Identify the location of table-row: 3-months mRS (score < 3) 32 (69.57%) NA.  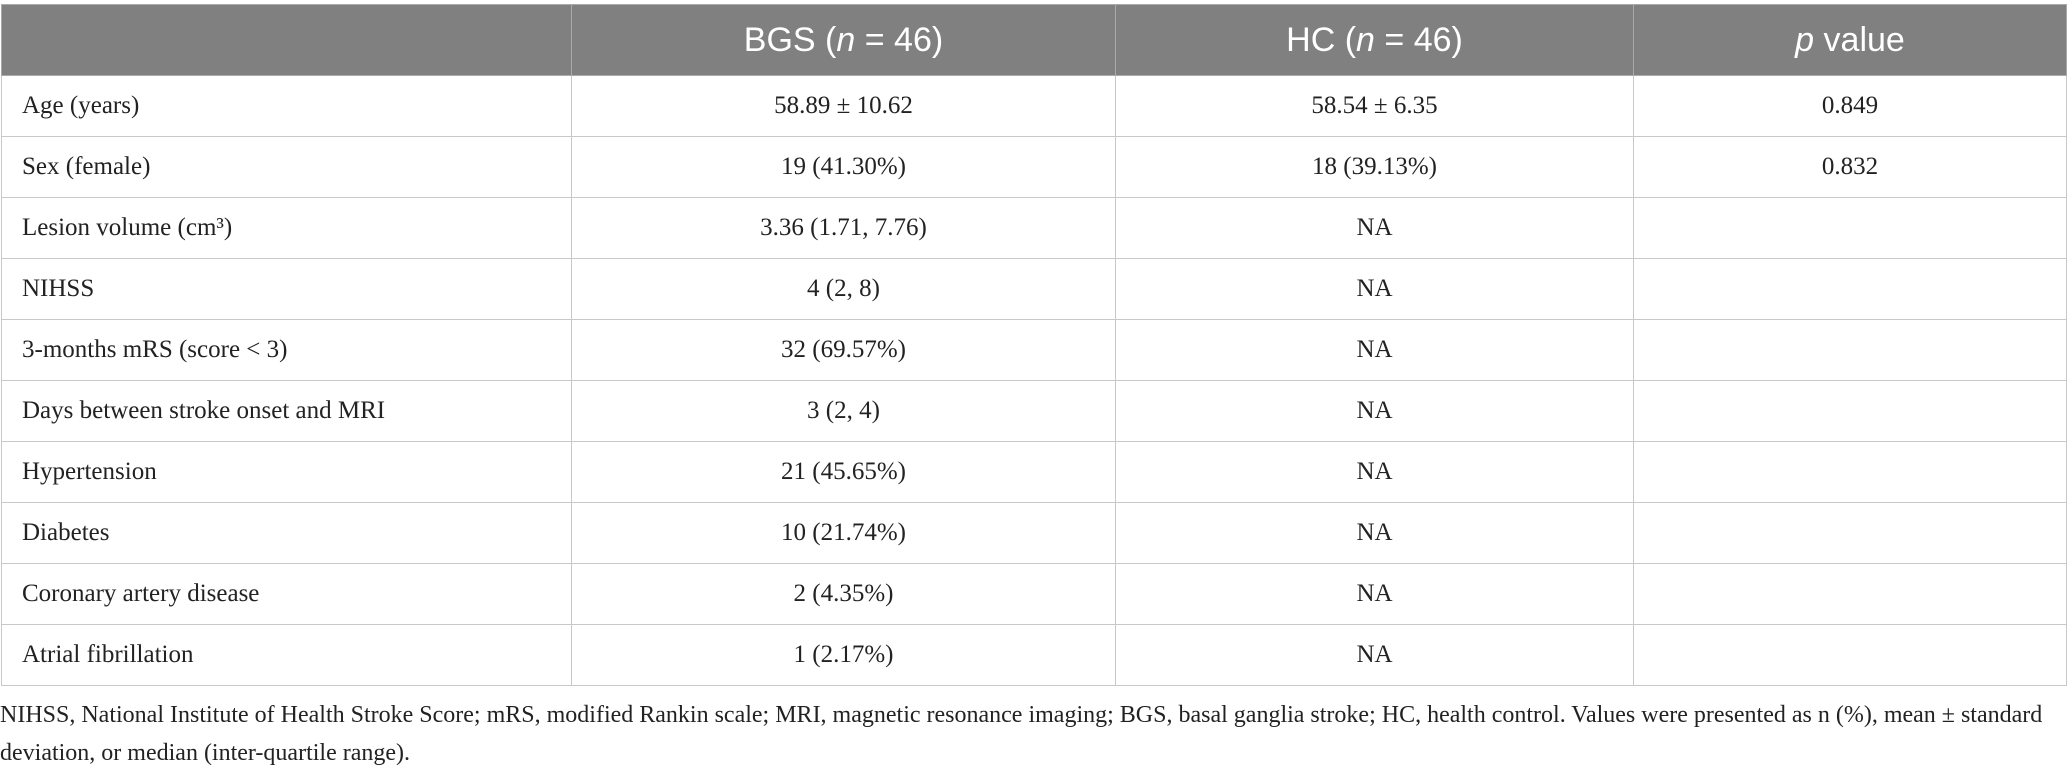
(1034, 350).